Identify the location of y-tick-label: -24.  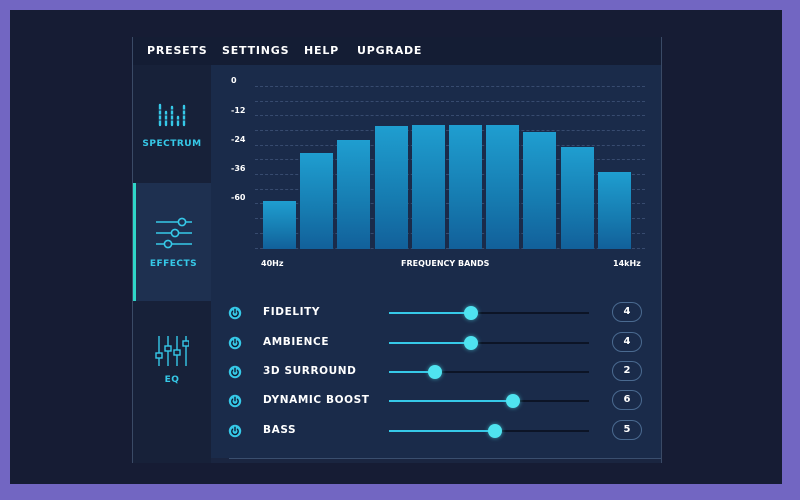
(238, 139).